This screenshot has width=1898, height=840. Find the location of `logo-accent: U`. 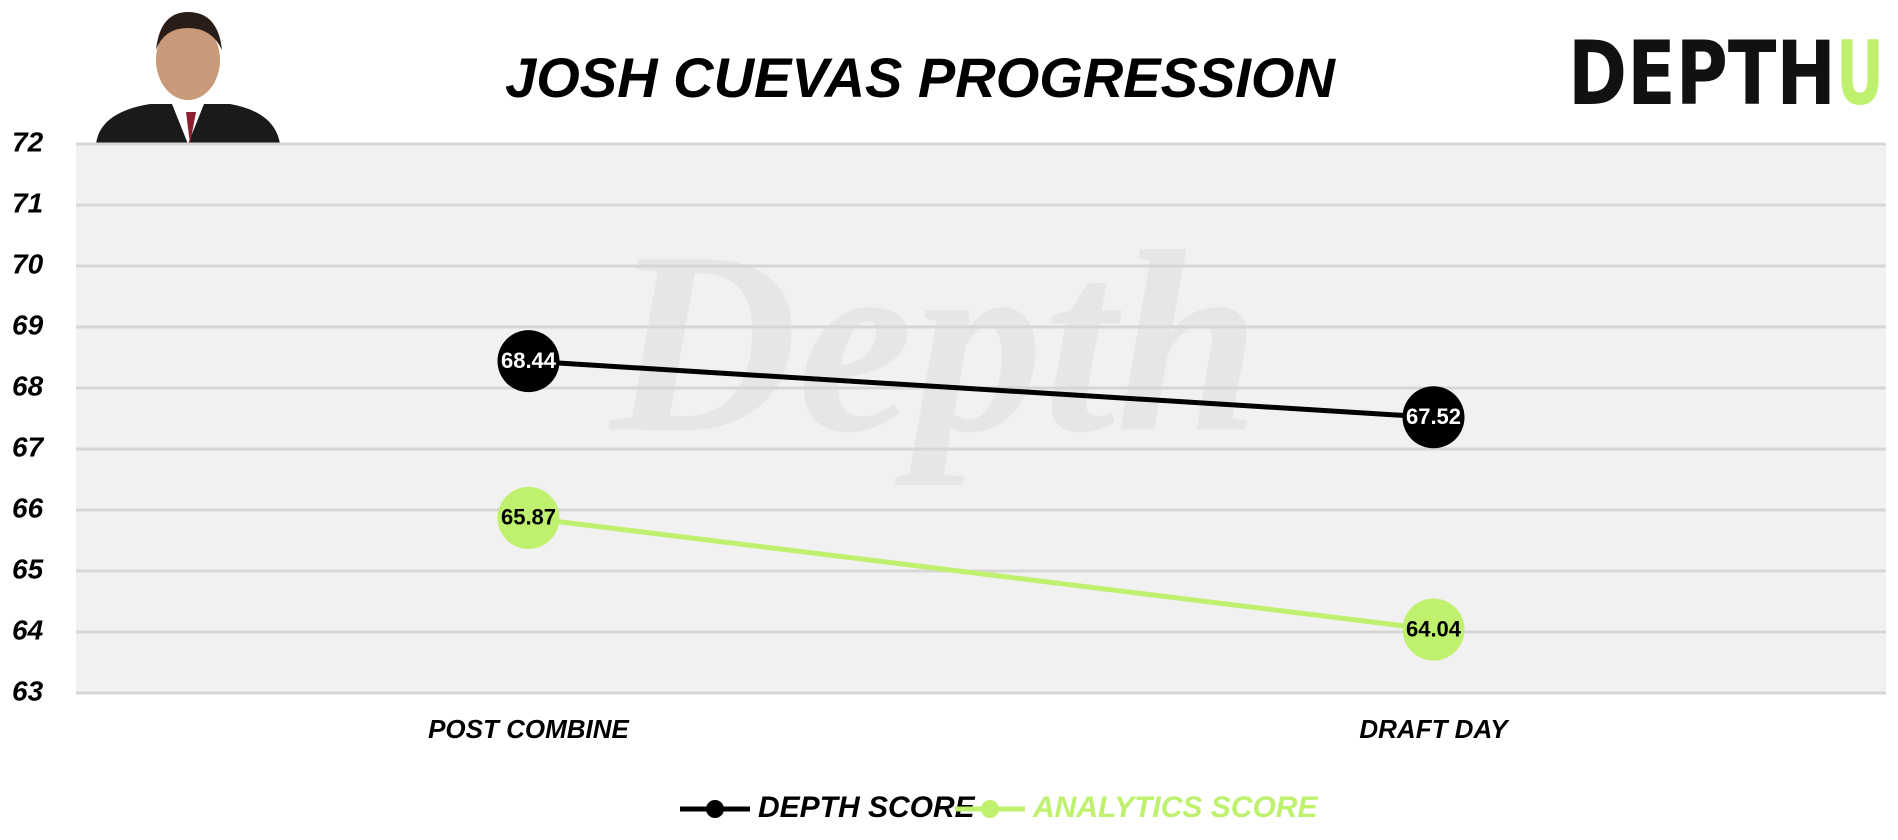

logo-accent: U is located at coordinates (1860, 73).